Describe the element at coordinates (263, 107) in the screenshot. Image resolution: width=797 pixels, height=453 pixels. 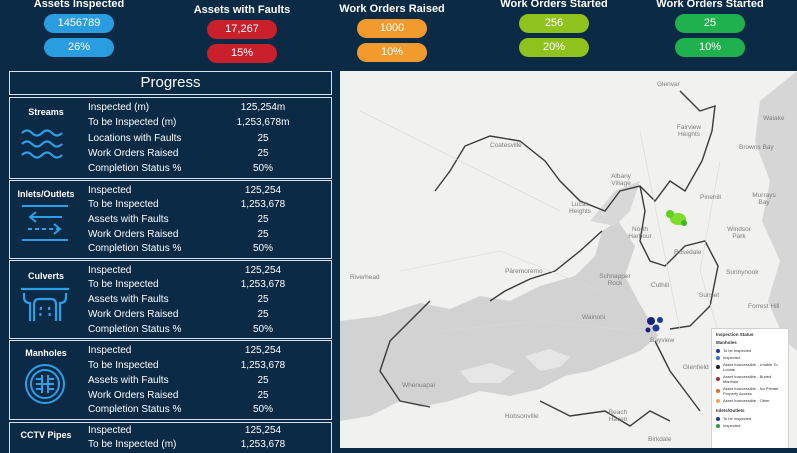
I see `metric-value: 125,254m` at that location.